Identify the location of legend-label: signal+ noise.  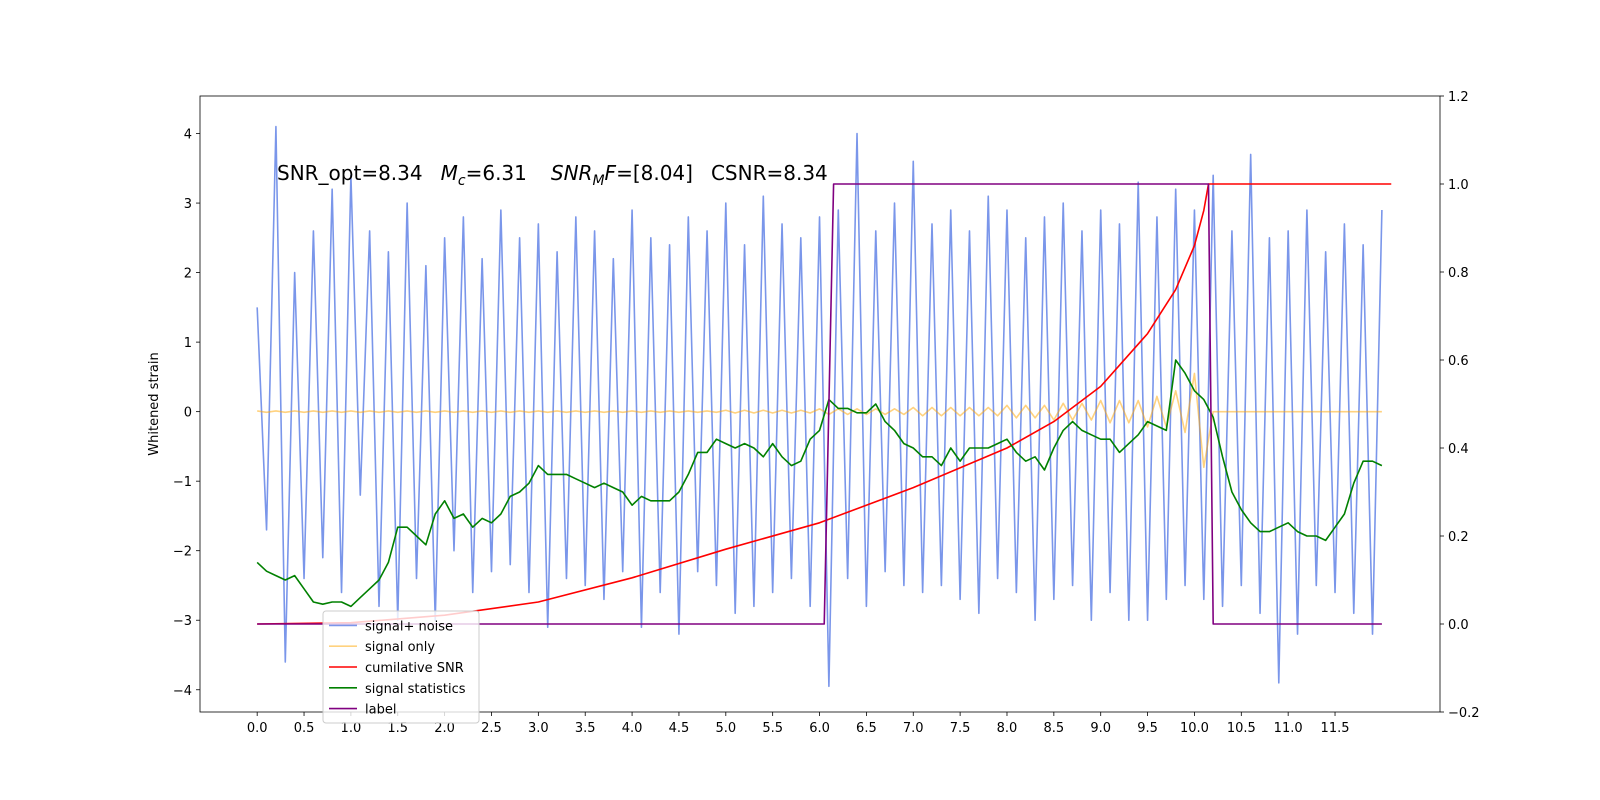
(409, 626).